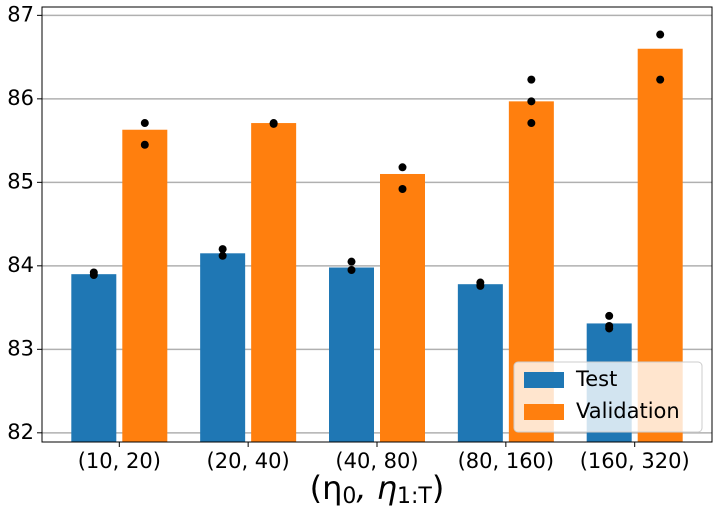  What do you see at coordinates (20, 265) in the screenshot?
I see `y-tick-label: 84` at bounding box center [20, 265].